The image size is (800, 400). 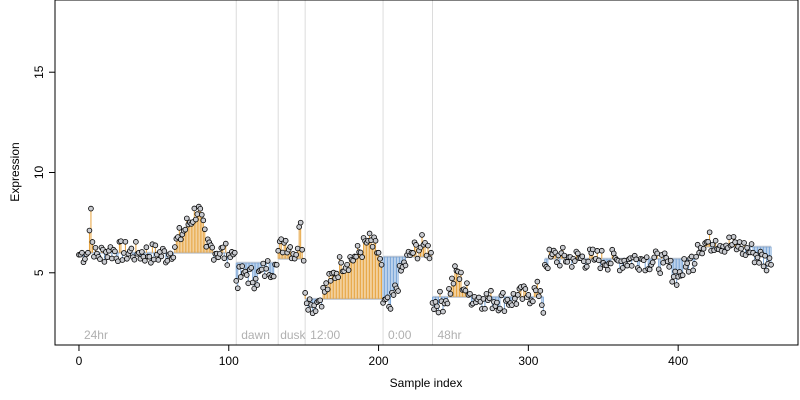 What do you see at coordinates (678, 361) in the screenshot?
I see `x-tick-label: 400` at bounding box center [678, 361].